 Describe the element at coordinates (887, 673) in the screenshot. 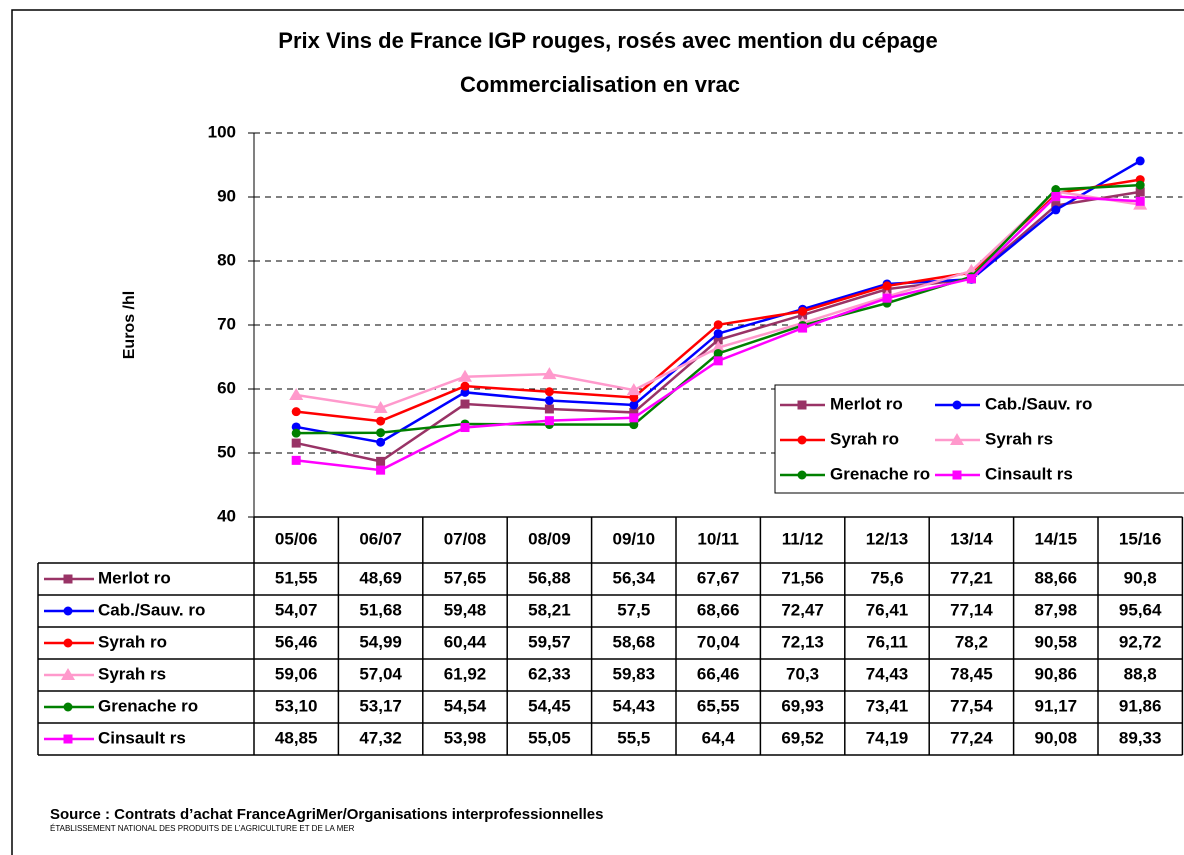

I see `table-value: 74,43` at that location.